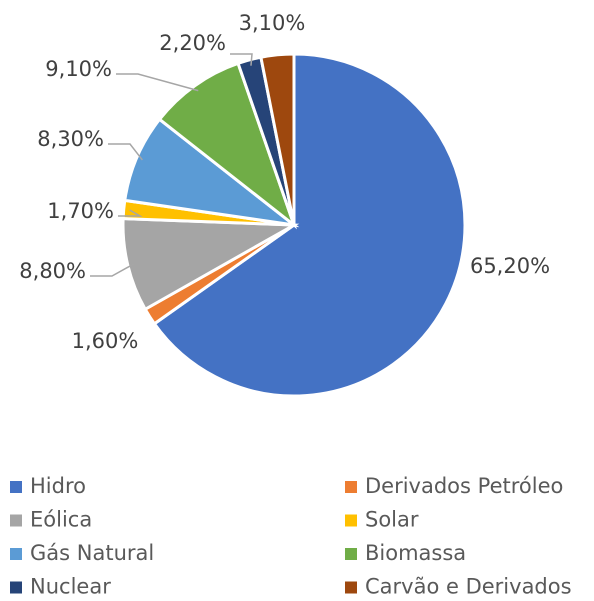  What do you see at coordinates (464, 486) in the screenshot?
I see `legend-label: Derivados Petróleo` at bounding box center [464, 486].